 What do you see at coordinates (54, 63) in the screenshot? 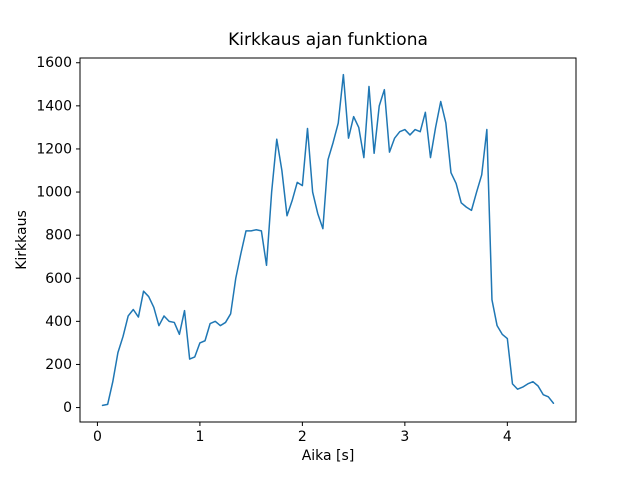
I see `y-tick-label: 1600` at bounding box center [54, 63].